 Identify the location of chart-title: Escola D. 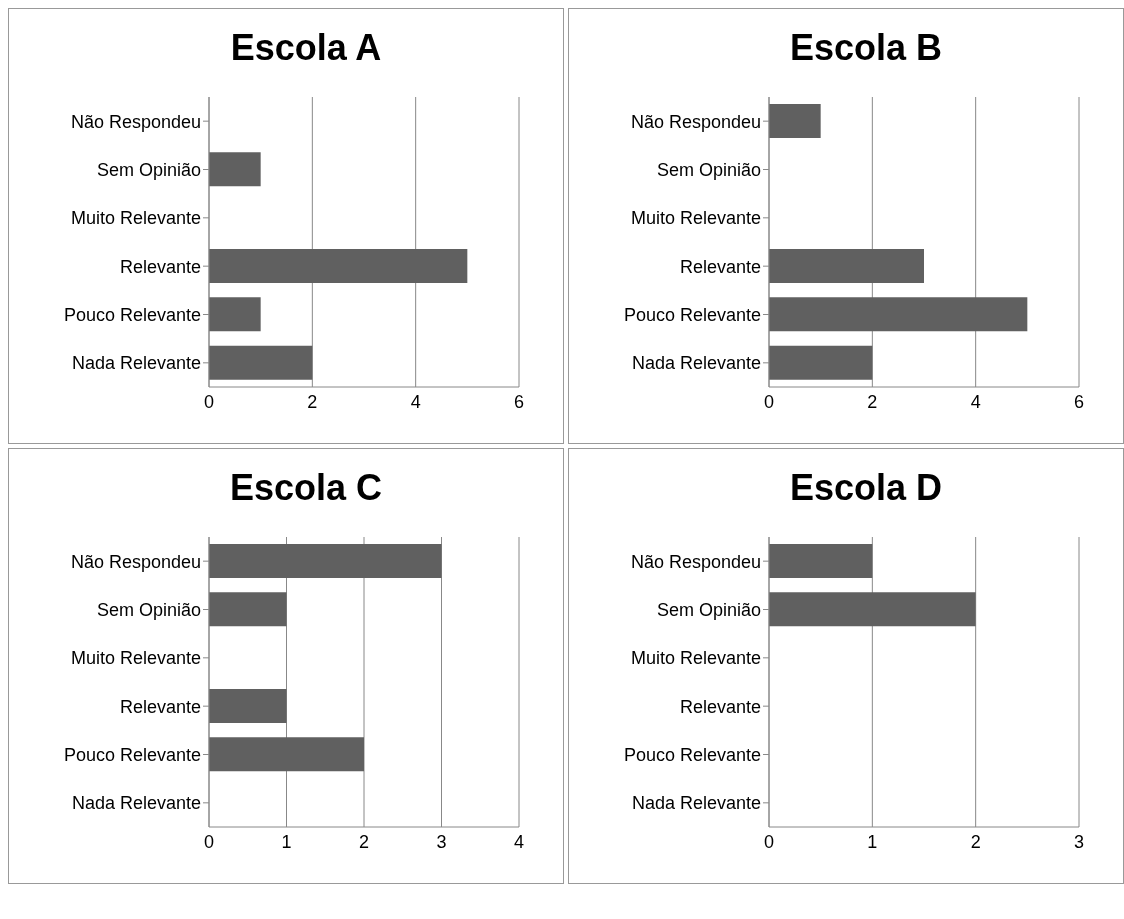
(866, 488).